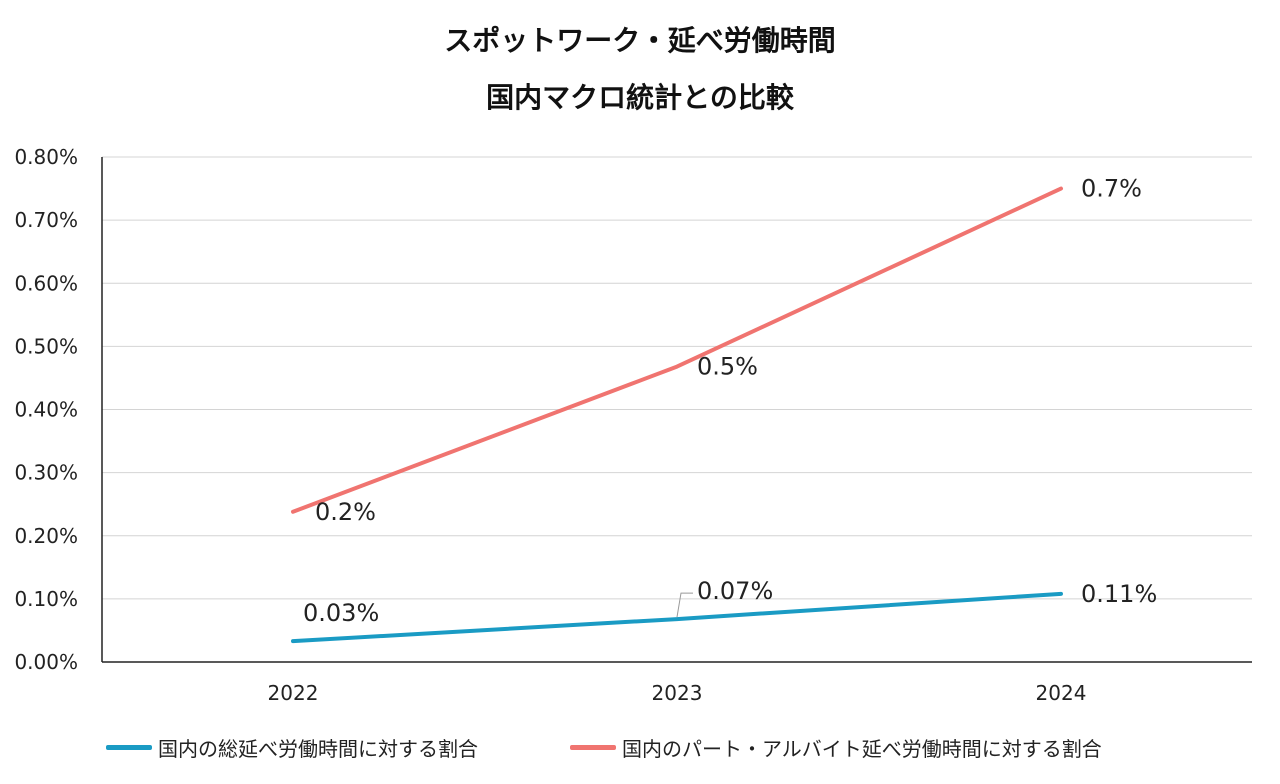  I want to click on legend-label: 国内の総延べ労働時間に対する割合, so click(318, 749).